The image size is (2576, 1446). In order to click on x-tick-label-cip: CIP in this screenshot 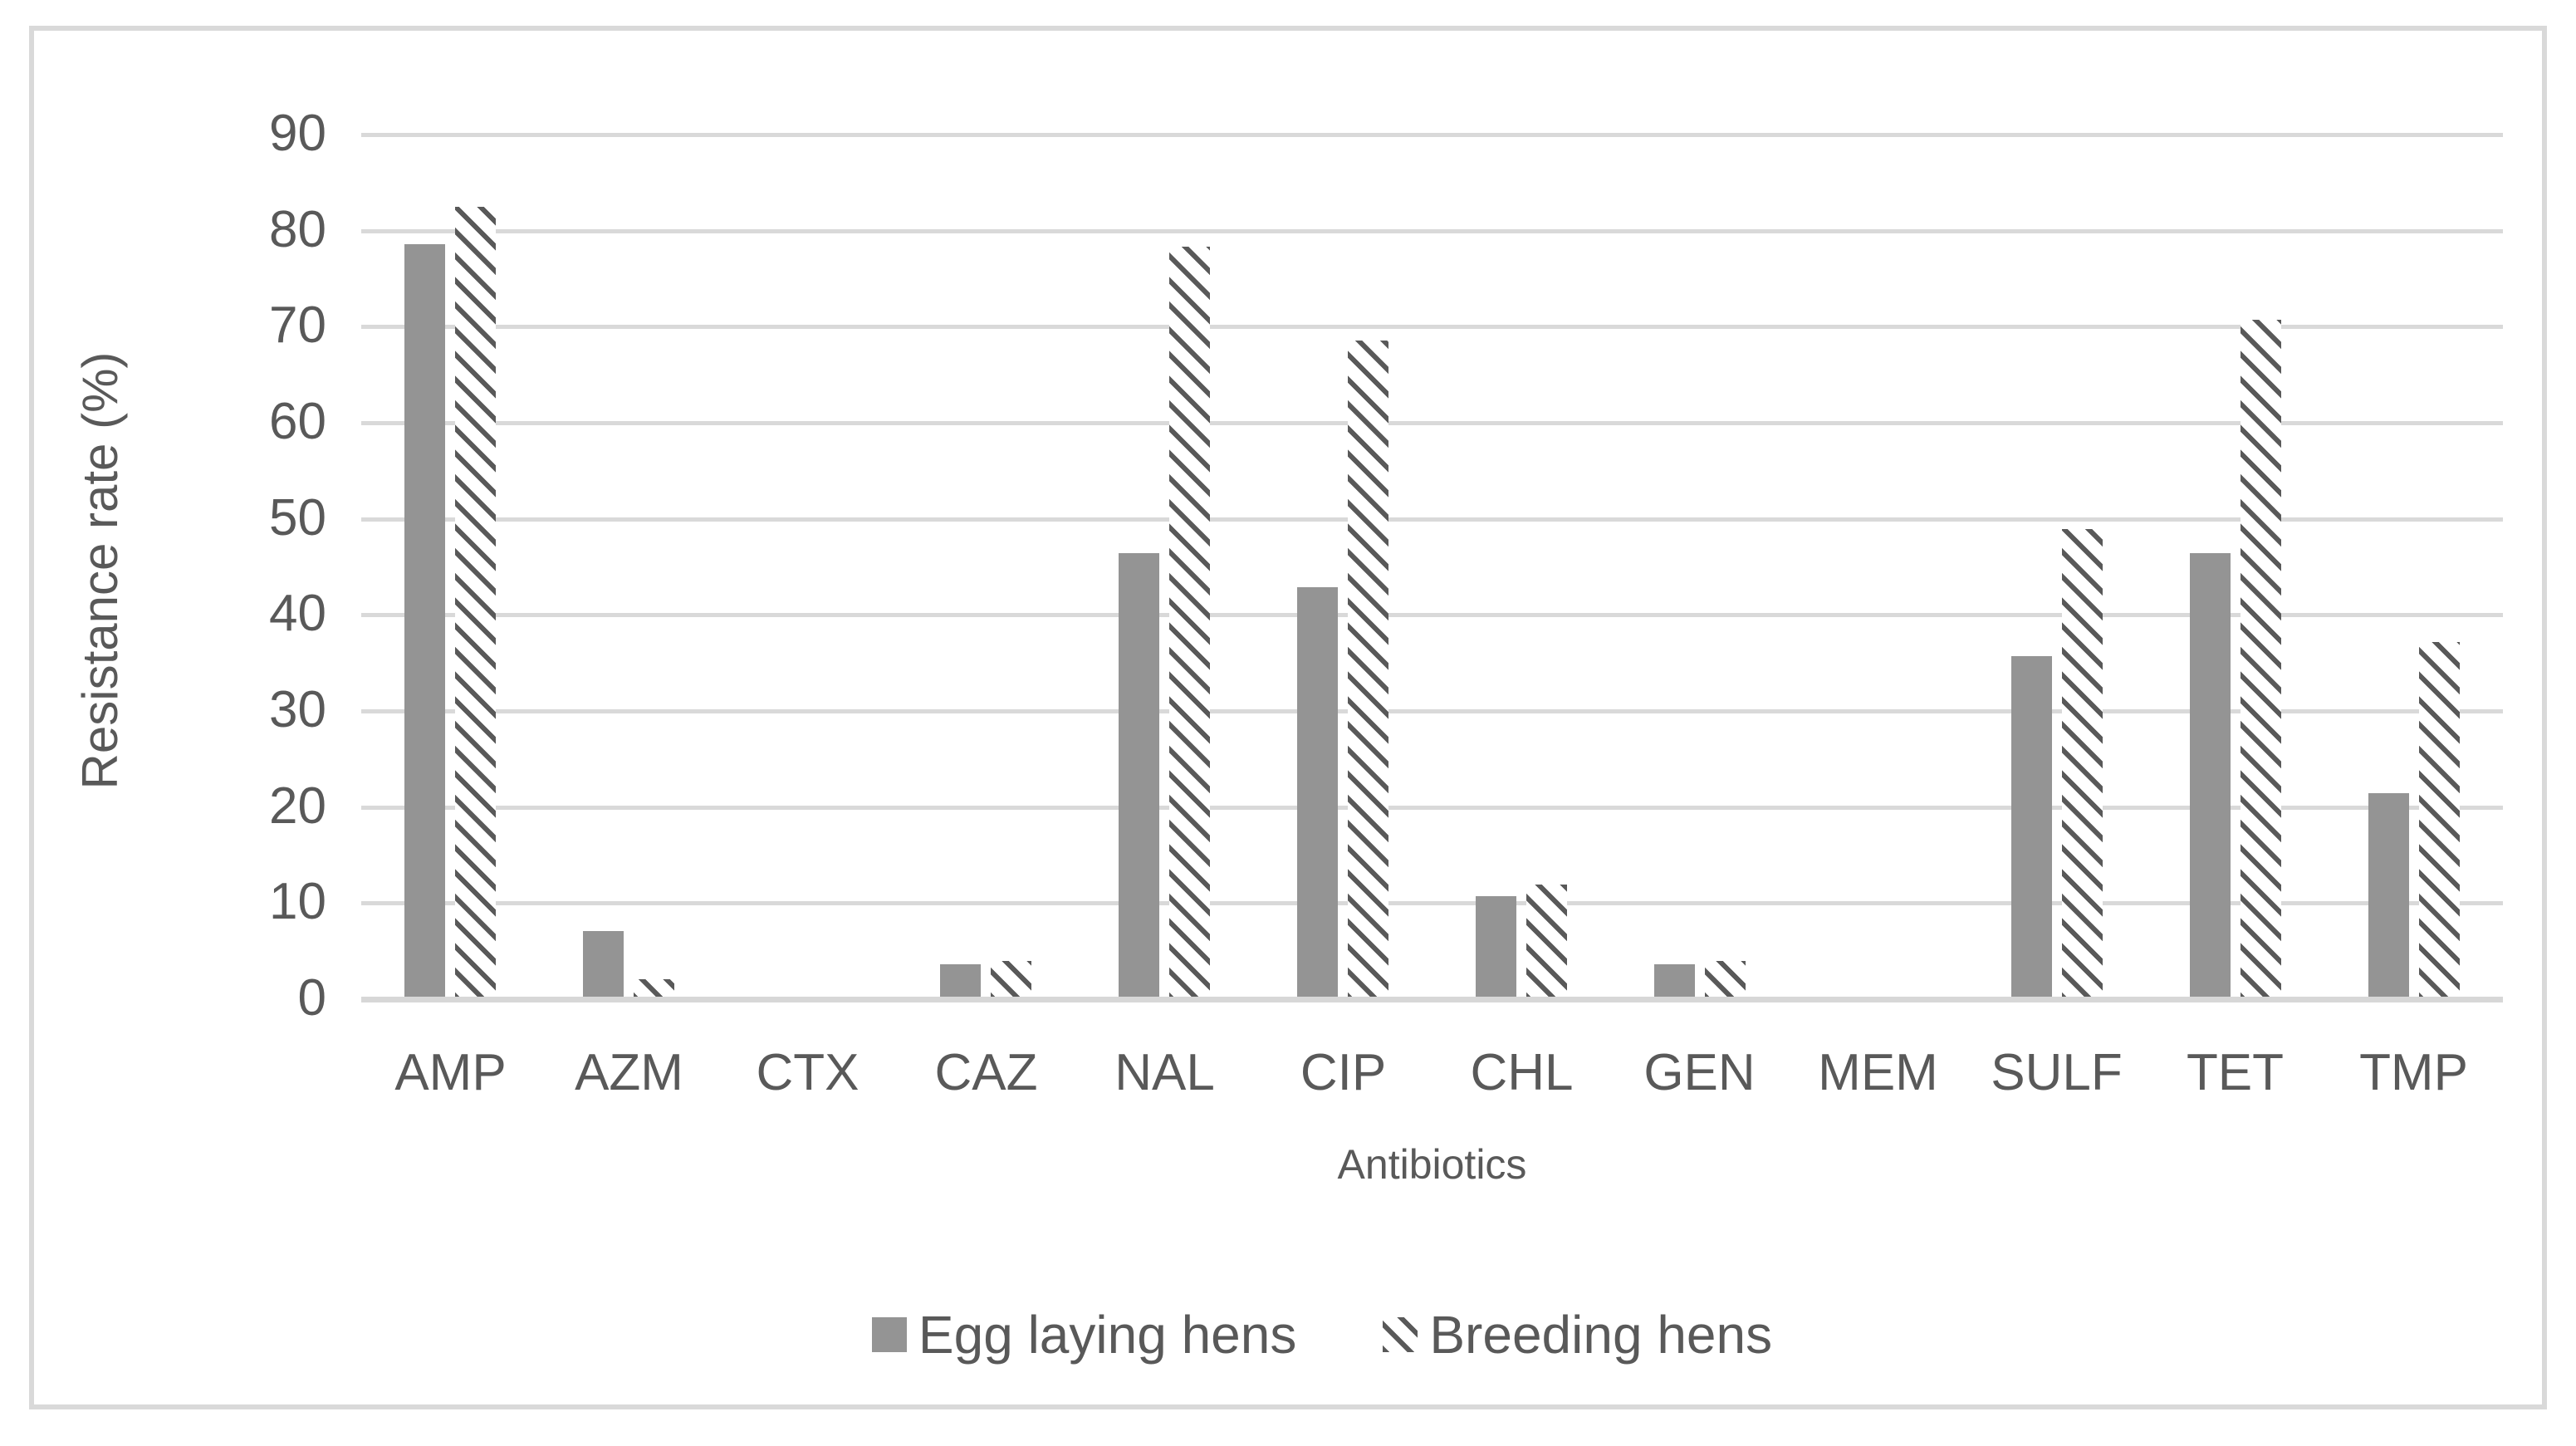, I will do `click(1344, 1072)`.